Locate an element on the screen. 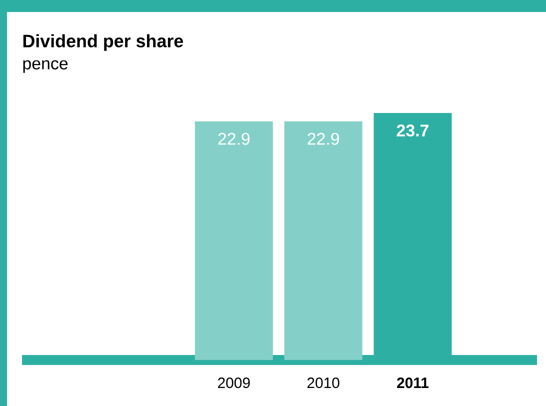  x-tick-label: 2009 is located at coordinates (234, 383).